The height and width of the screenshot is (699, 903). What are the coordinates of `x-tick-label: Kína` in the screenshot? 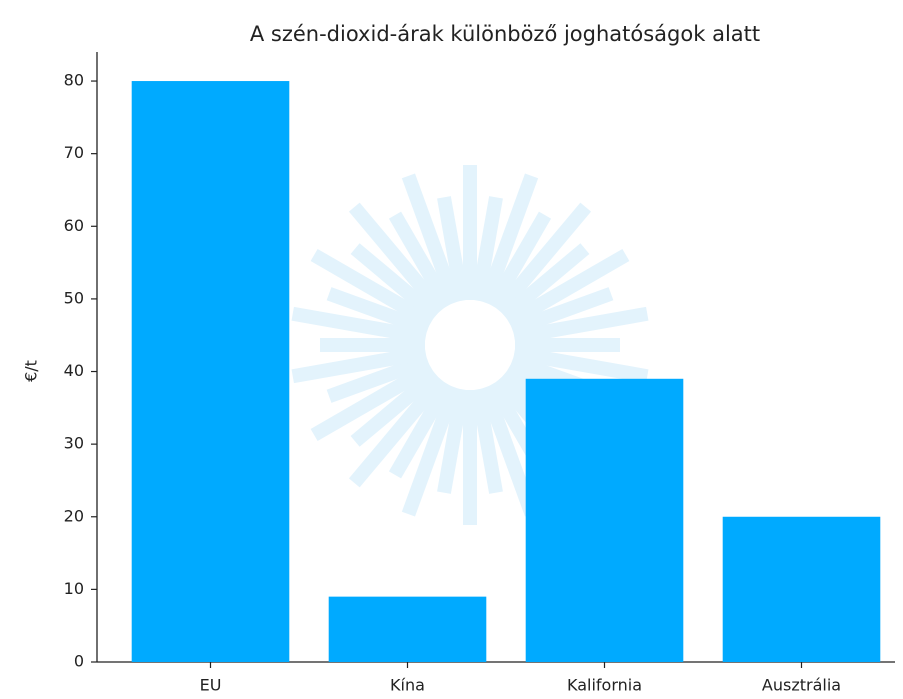 It's located at (407, 685).